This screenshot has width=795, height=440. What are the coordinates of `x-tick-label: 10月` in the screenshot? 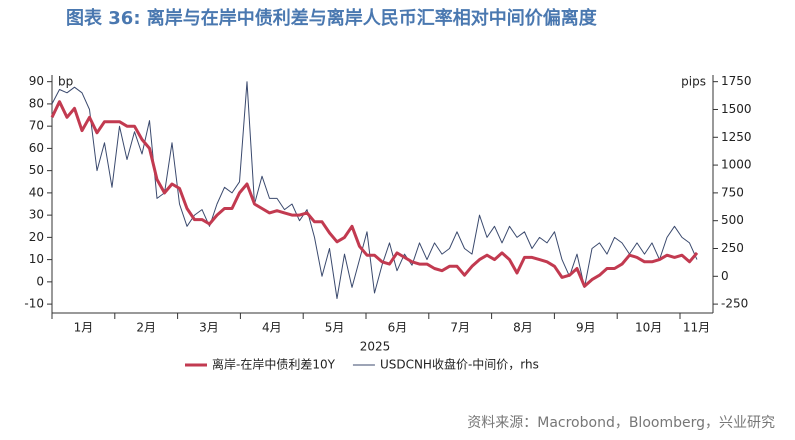 It's located at (648, 328).